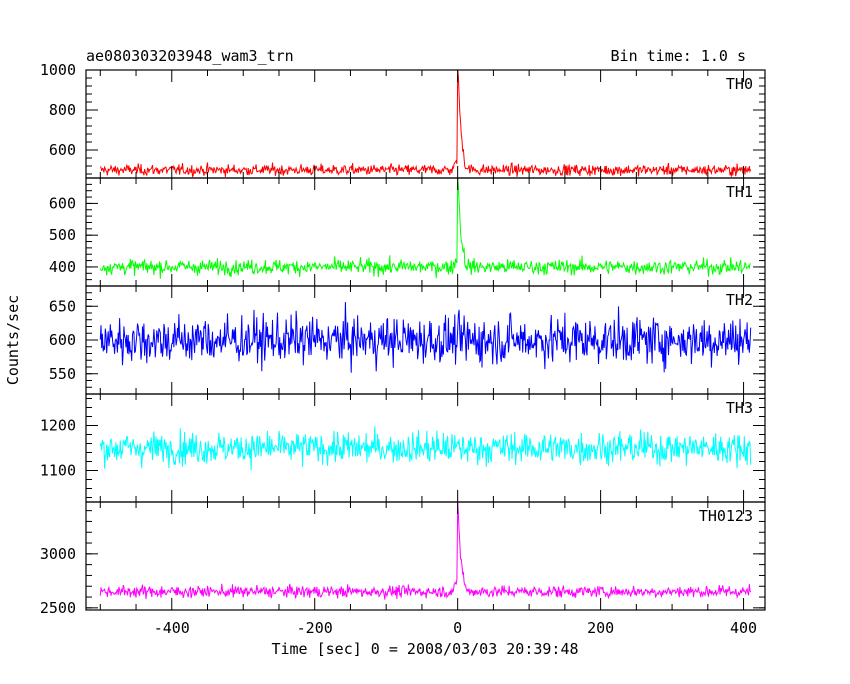 The height and width of the screenshot is (684, 850). What do you see at coordinates (739, 192) in the screenshot?
I see `panel-label: TH1` at bounding box center [739, 192].